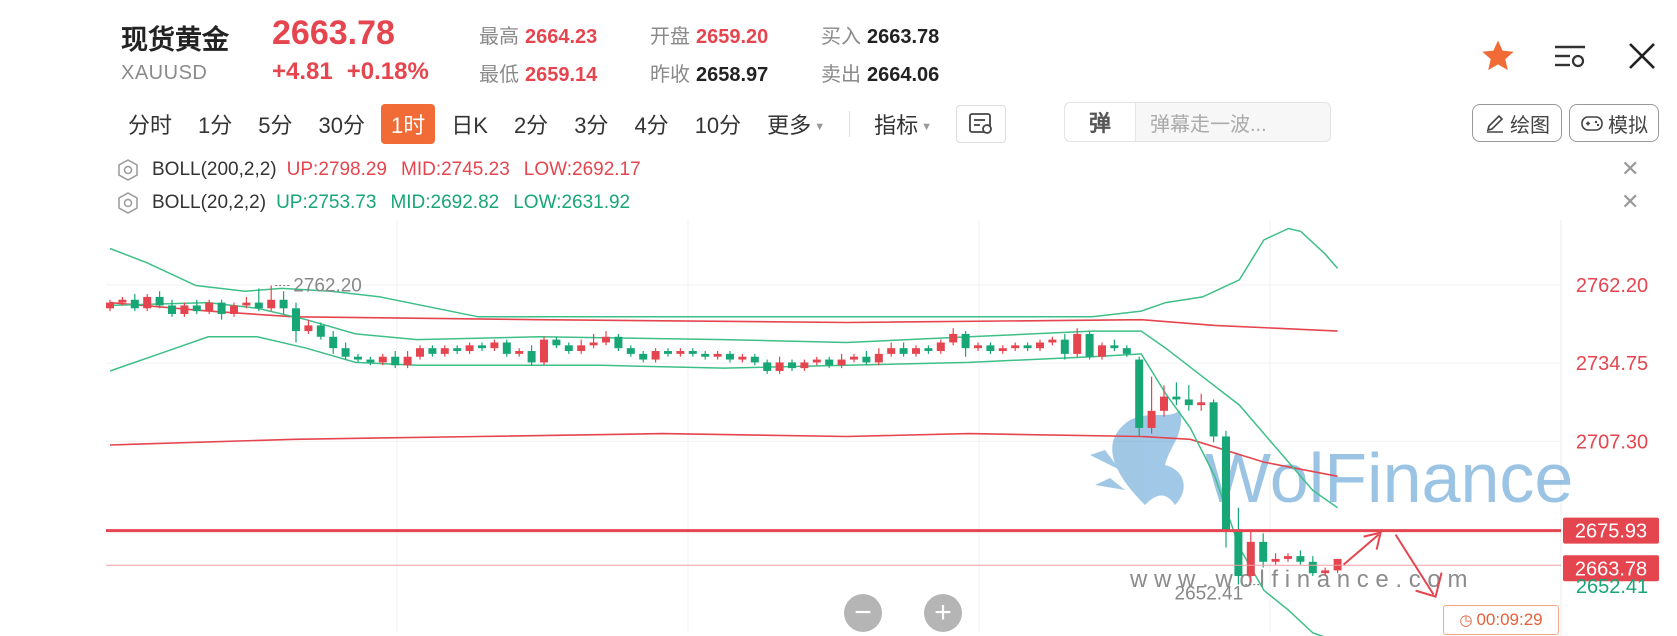  I want to click on tab-30min: 30分, so click(341, 125).